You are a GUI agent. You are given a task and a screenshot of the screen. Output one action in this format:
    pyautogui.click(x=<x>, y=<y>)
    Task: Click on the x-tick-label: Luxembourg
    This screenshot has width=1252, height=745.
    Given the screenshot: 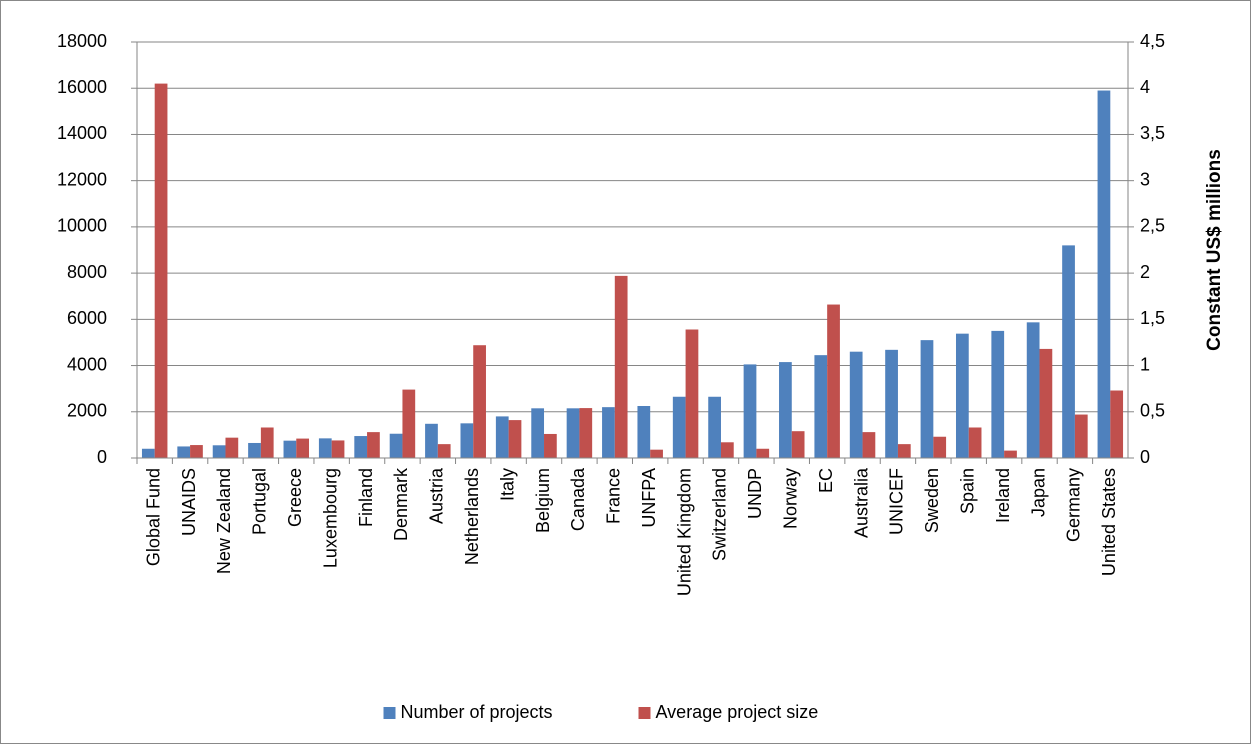 What is the action you would take?
    pyautogui.click(x=330, y=518)
    